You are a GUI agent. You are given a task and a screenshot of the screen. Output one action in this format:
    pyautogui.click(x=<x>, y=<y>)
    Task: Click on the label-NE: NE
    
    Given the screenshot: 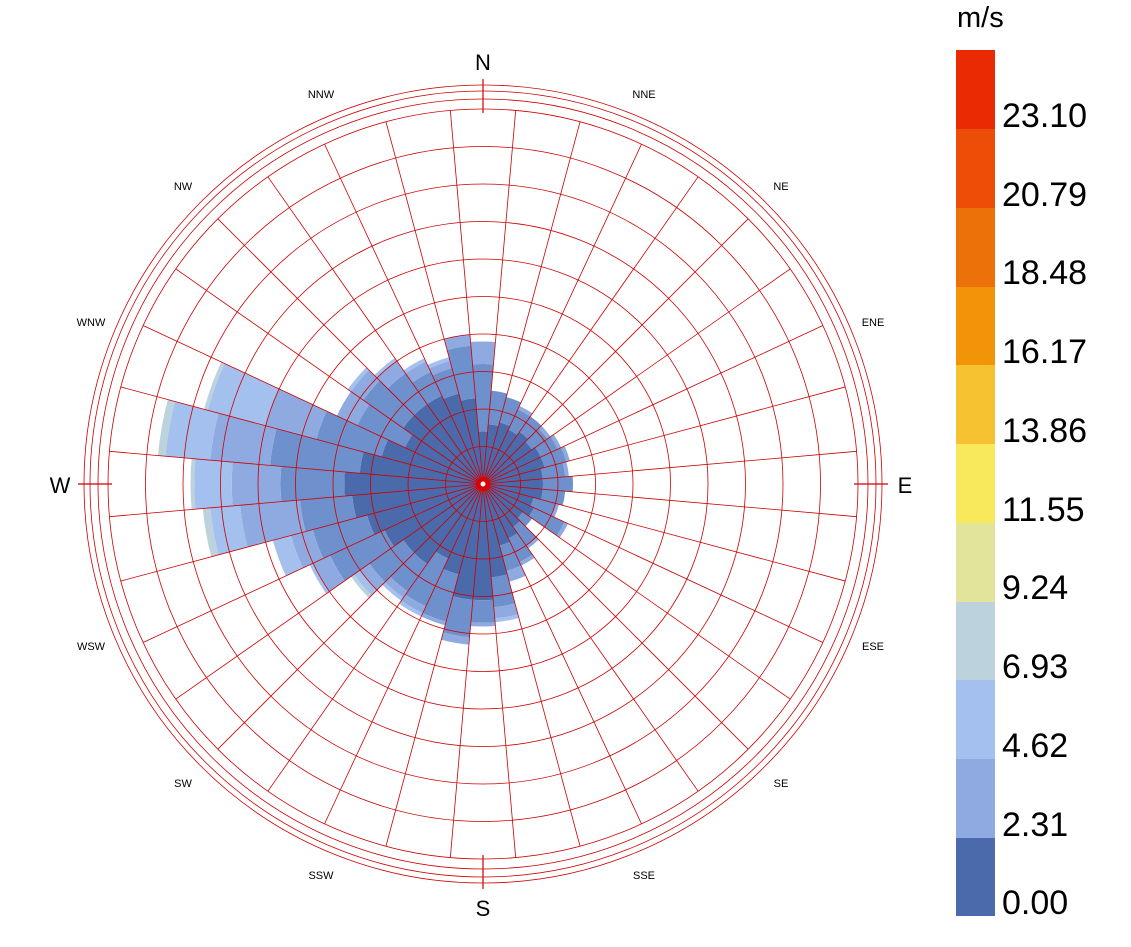 What is the action you would take?
    pyautogui.click(x=780, y=187)
    